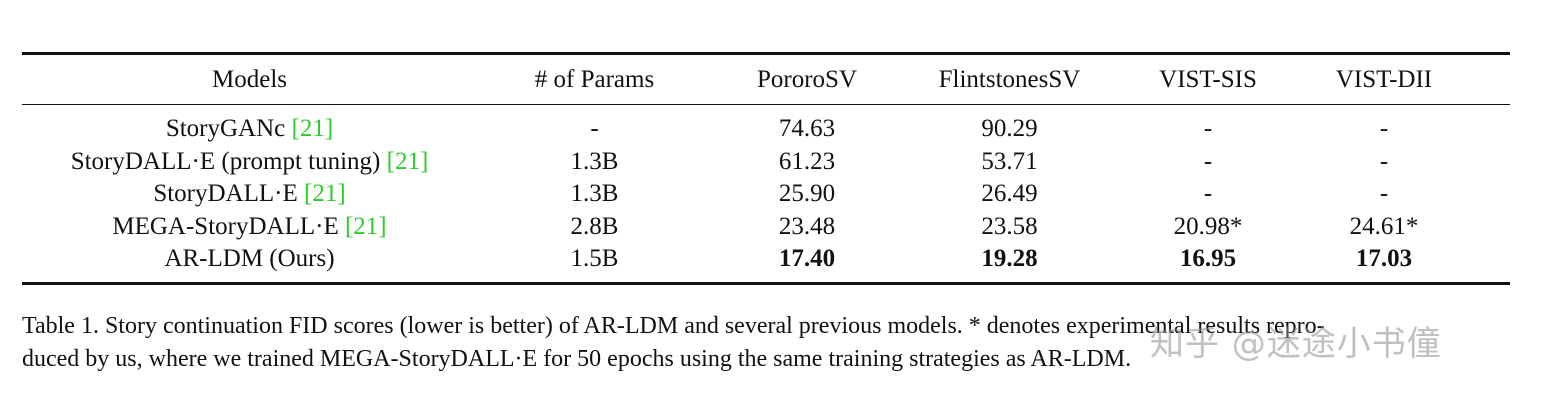  I want to click on header-flintstonessv: FlintstonesSV, so click(1009, 79).